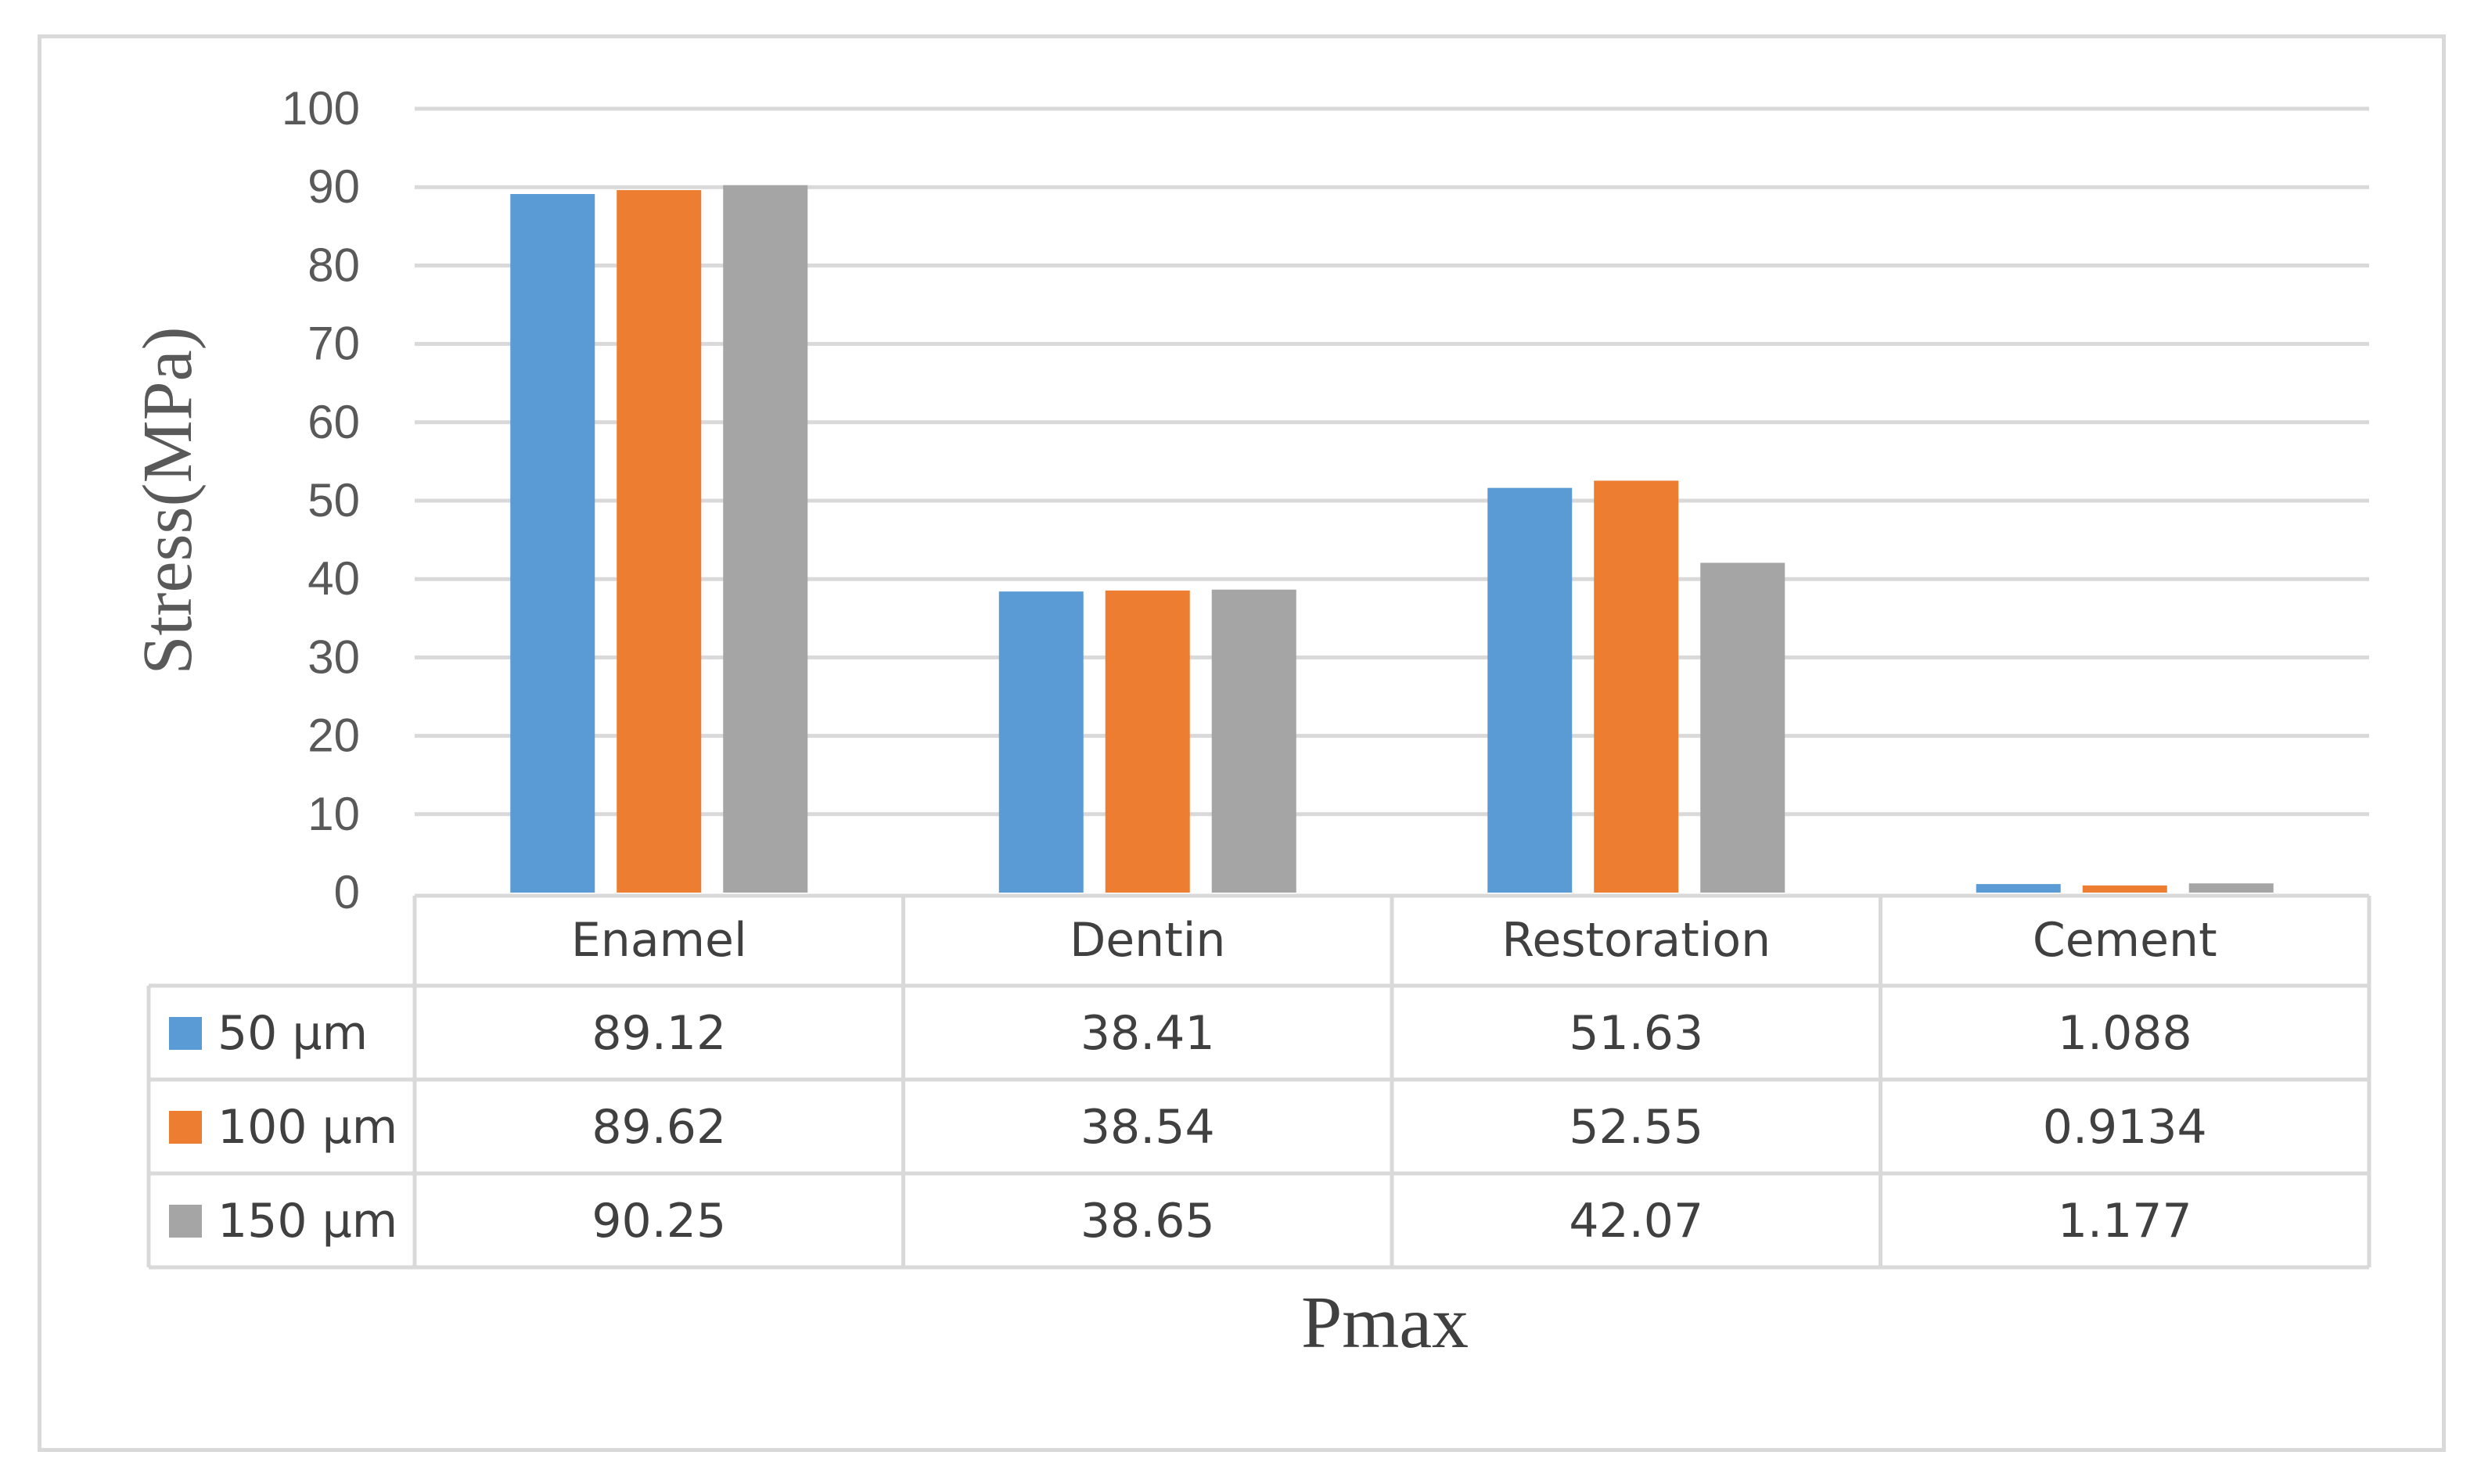  Describe the element at coordinates (321, 109) in the screenshot. I see `y-tick-label: 100` at that location.